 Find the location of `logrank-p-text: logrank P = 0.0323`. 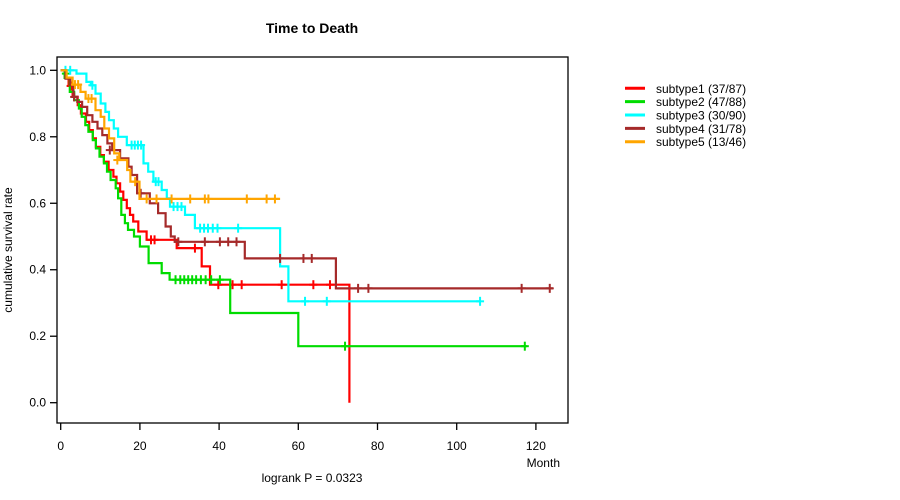

logrank-p-text: logrank P = 0.0323 is located at coordinates (312, 478).